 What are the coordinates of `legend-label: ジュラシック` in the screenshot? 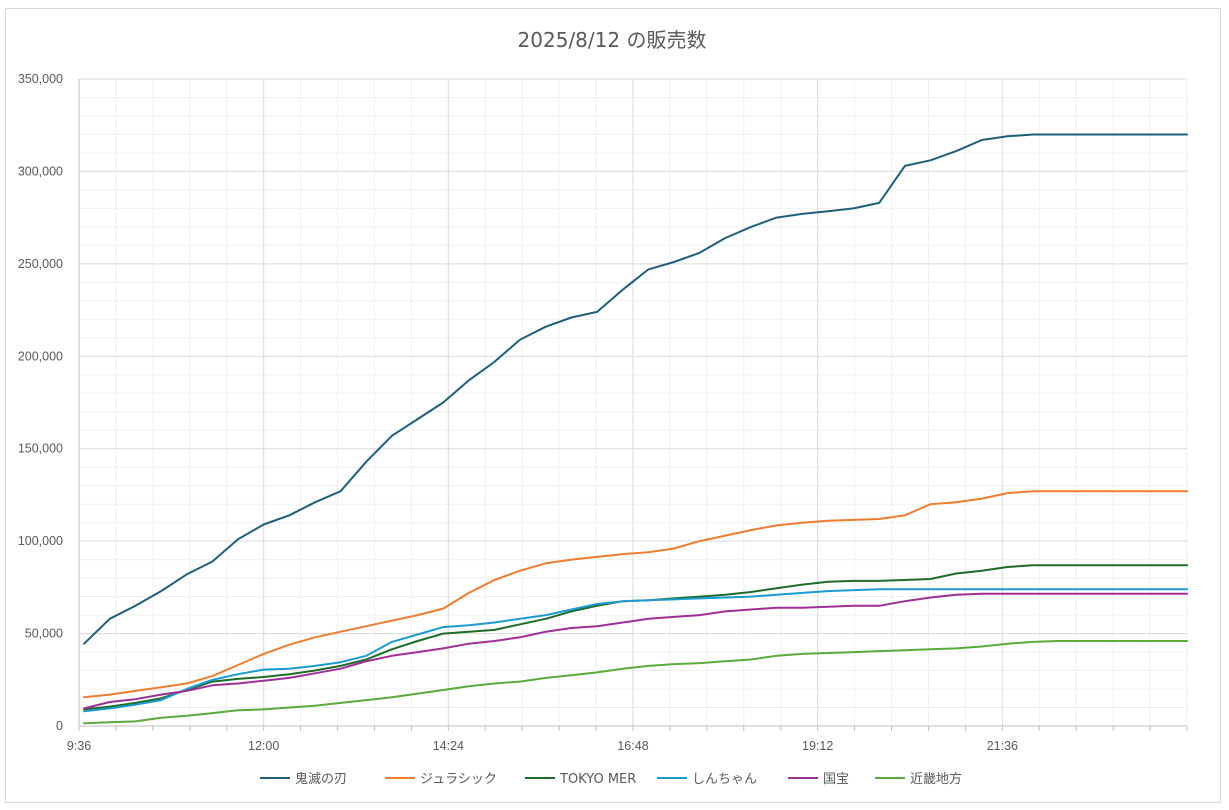 It's located at (458, 779).